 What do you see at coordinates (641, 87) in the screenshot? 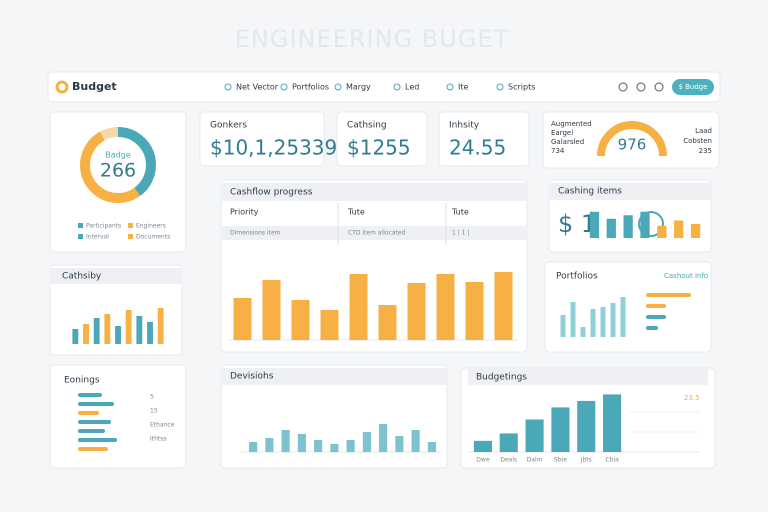
I see `settings-icon` at bounding box center [641, 87].